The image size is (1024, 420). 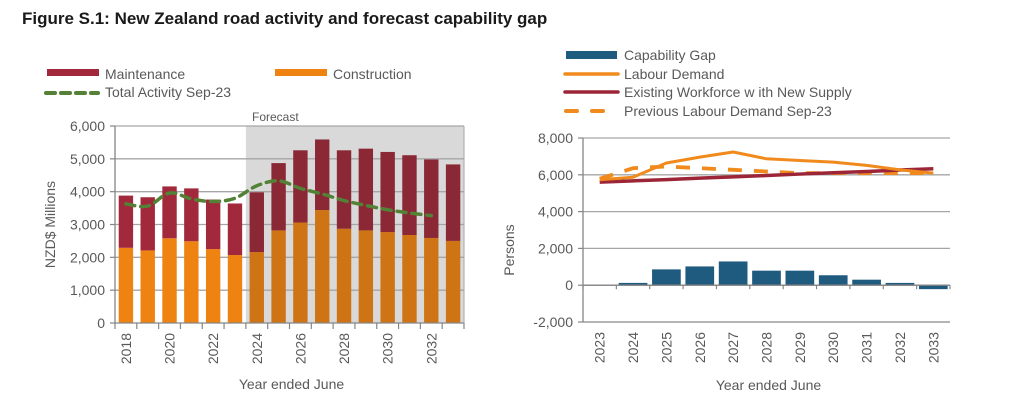 I want to click on legend-label-construction: Construction, so click(x=372, y=74).